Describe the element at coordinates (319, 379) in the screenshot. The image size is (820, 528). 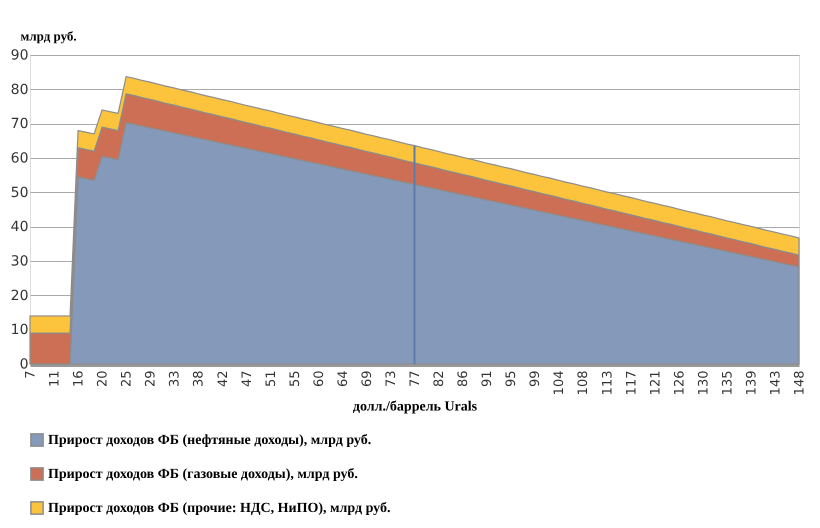
I see `x-tick-label: 60` at that location.